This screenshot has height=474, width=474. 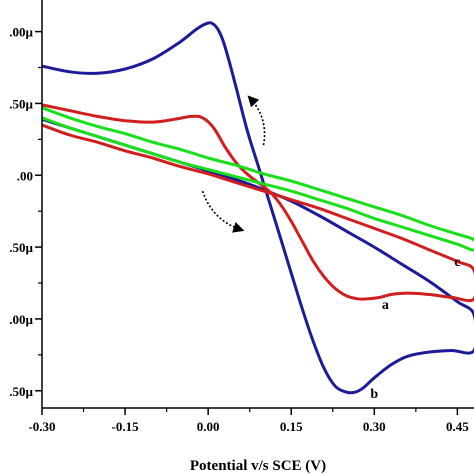 What do you see at coordinates (258, 466) in the screenshot?
I see `x-axis-title: Potential v/s SCE (V)` at bounding box center [258, 466].